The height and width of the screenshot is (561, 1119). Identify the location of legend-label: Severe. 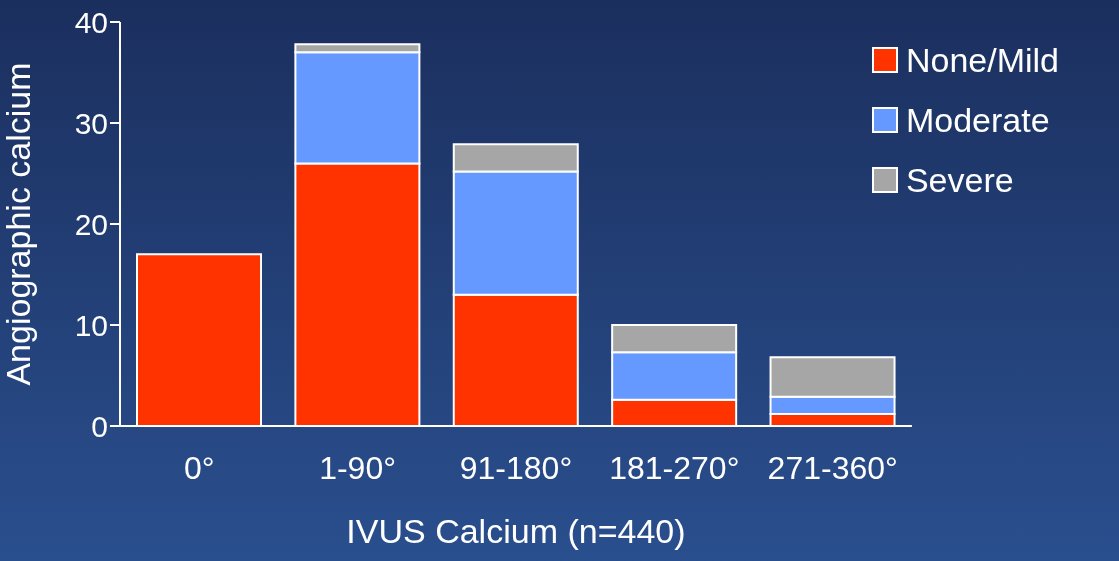
(959, 180).